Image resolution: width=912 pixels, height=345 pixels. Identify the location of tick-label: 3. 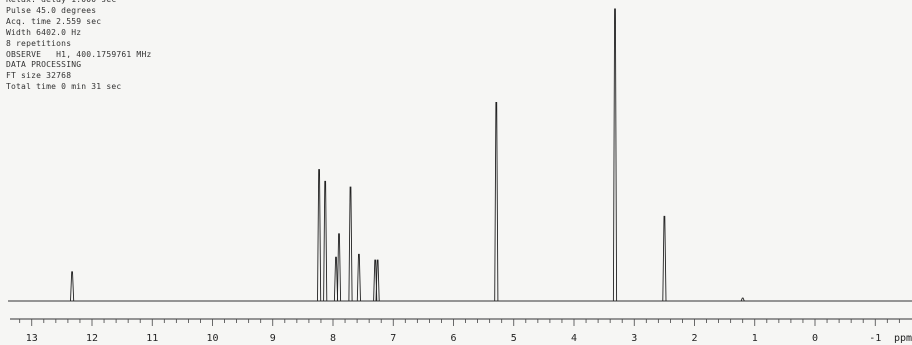
(634, 338).